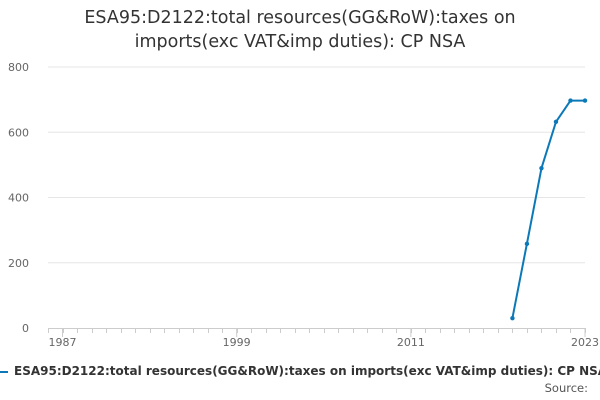 The image size is (600, 400). I want to click on x-tick-label-1987: 1987, so click(63, 342).